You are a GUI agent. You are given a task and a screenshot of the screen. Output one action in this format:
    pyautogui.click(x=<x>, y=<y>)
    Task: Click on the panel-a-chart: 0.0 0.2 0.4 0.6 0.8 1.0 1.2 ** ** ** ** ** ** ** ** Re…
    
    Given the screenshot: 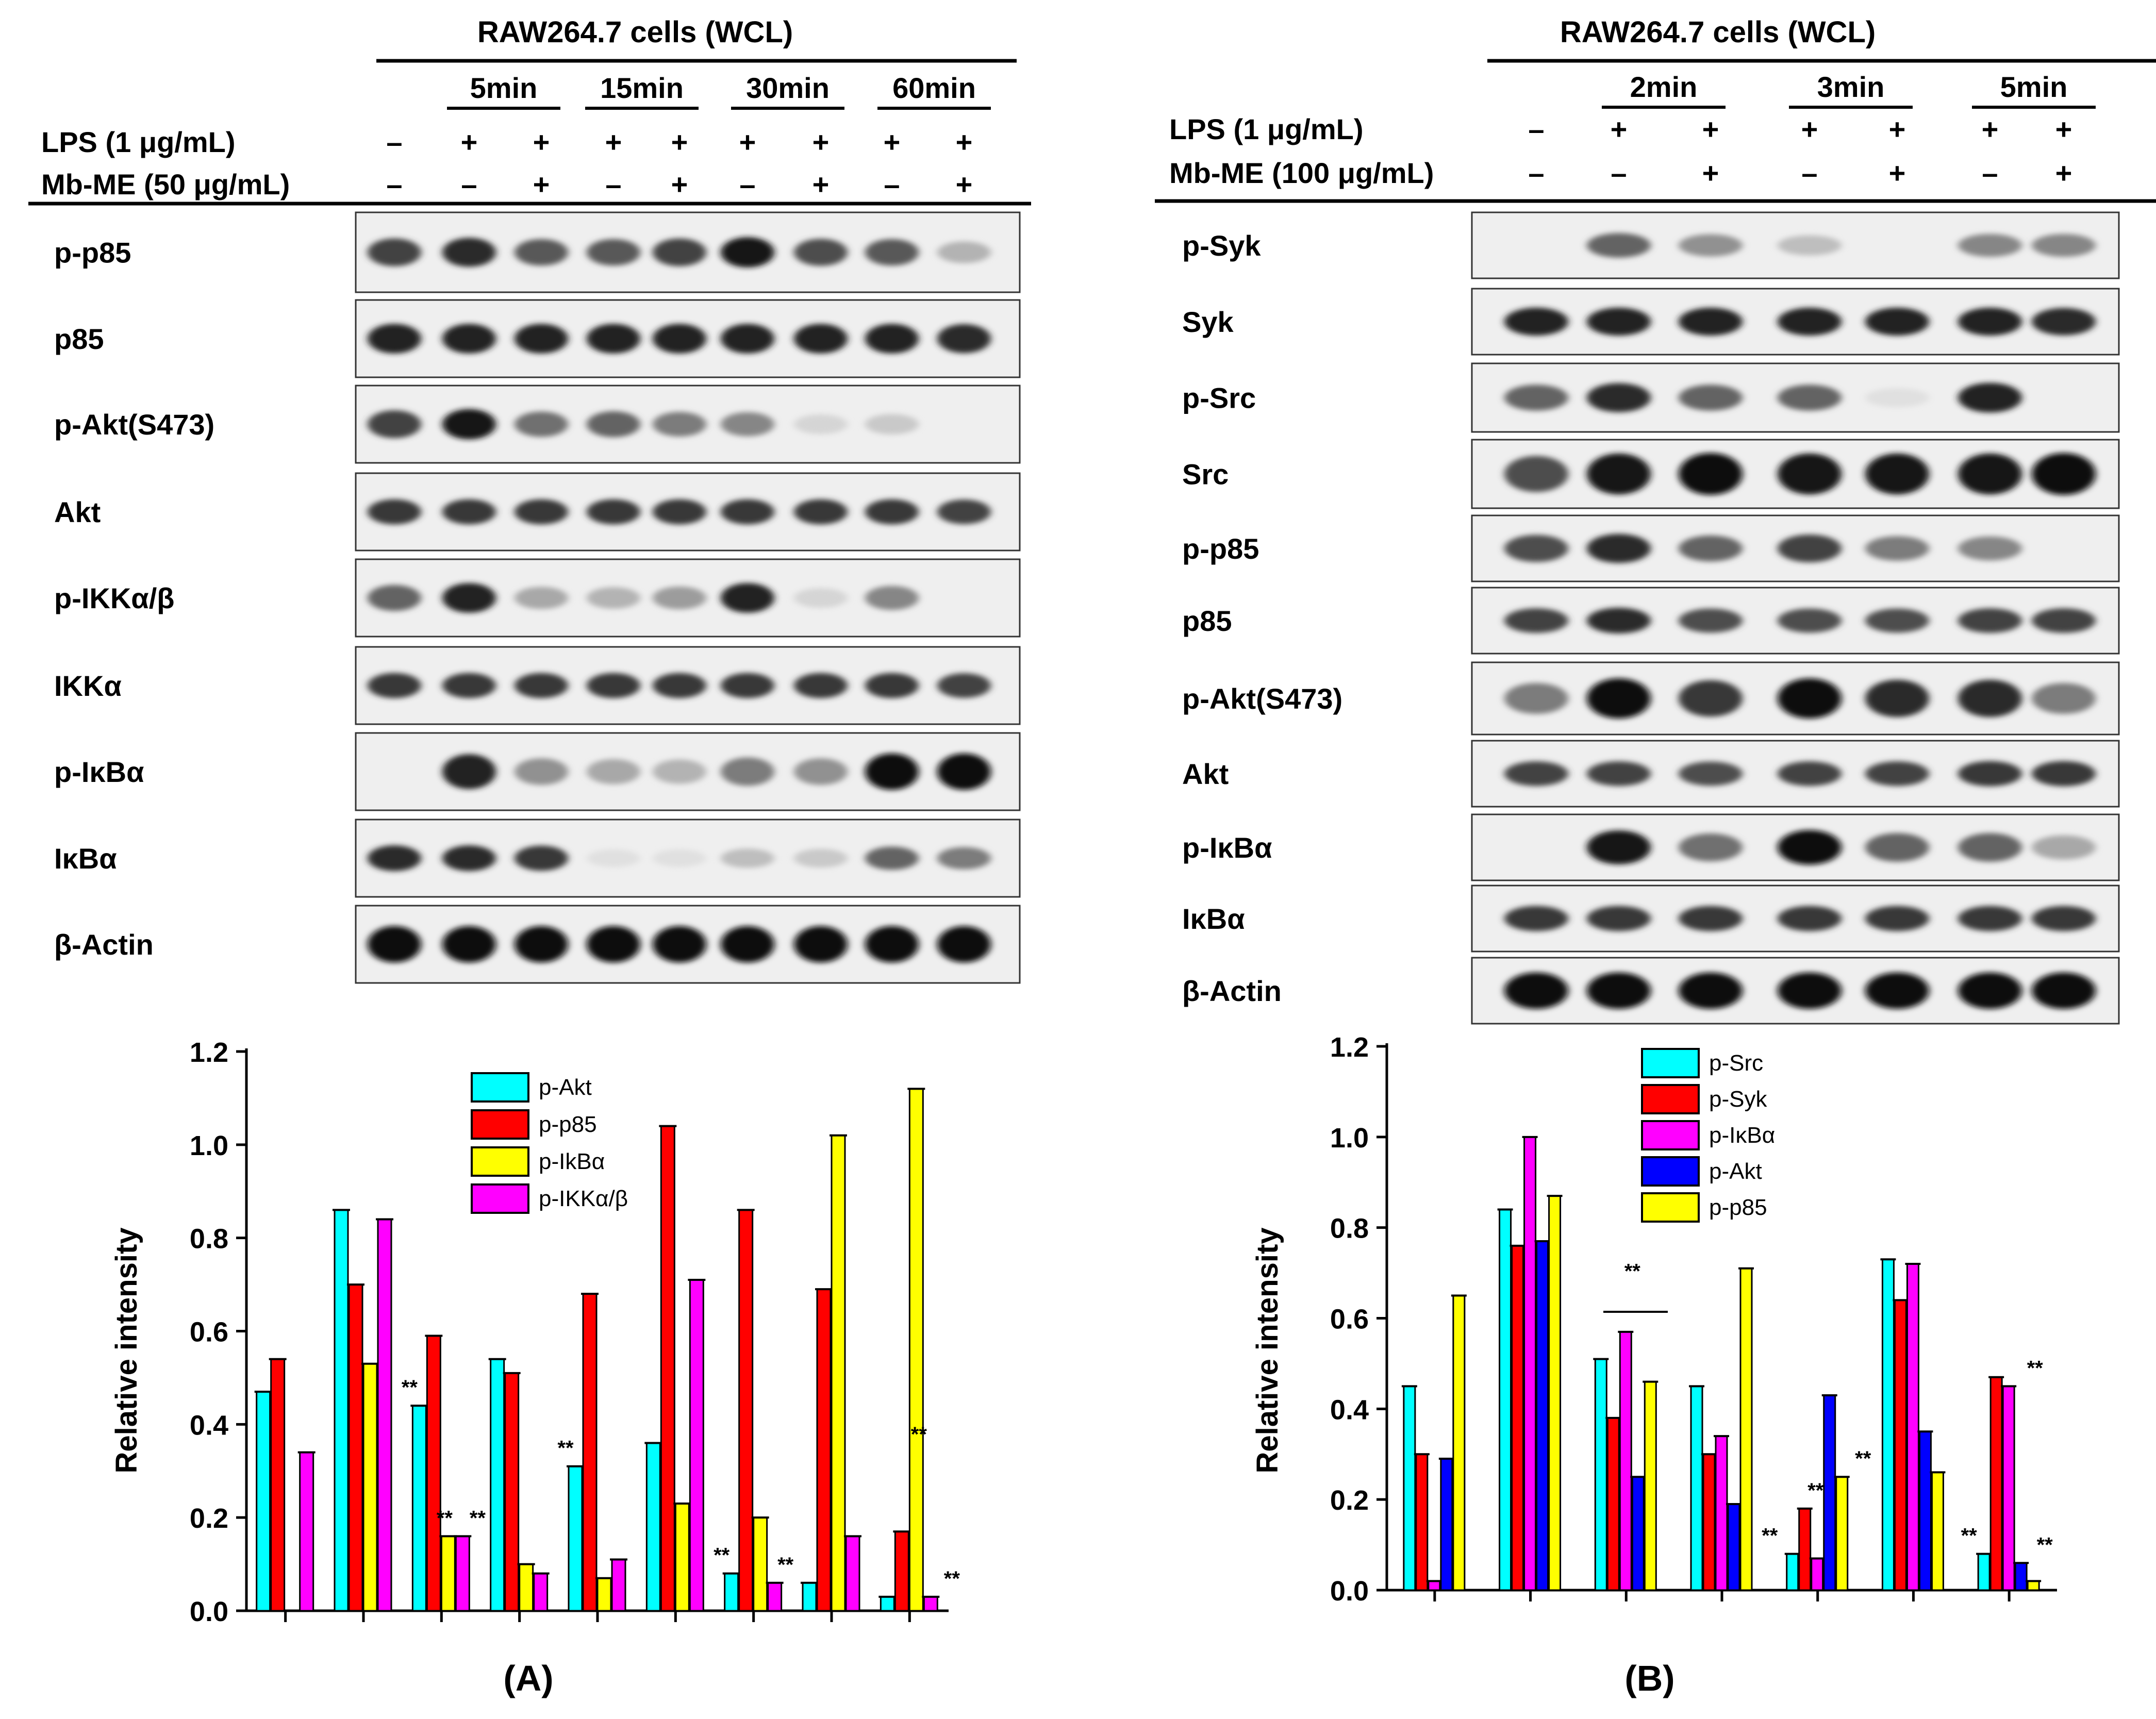 What is the action you would take?
    pyautogui.click(x=535, y=1332)
    